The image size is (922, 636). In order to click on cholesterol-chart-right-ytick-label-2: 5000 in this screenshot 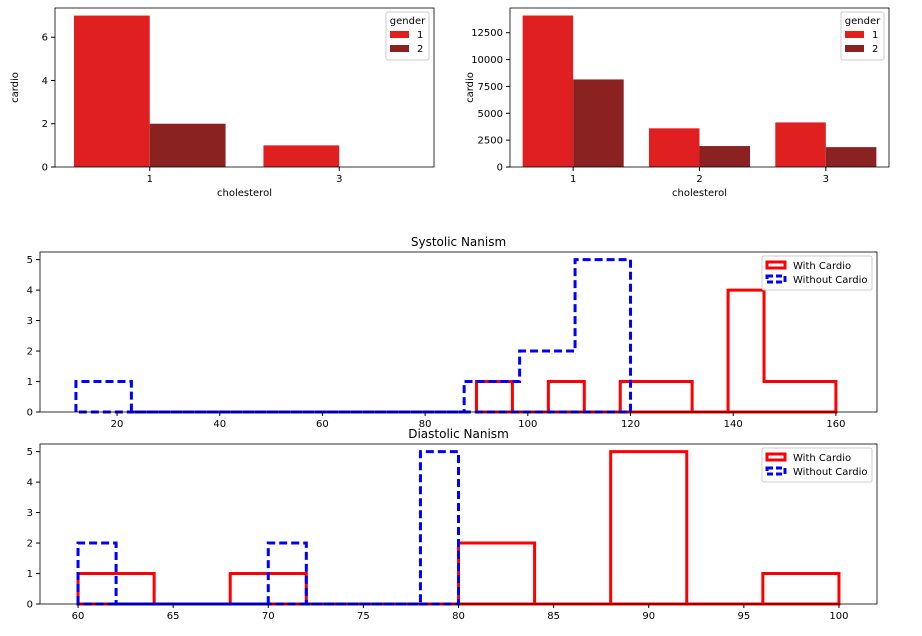, I will do `click(490, 114)`.